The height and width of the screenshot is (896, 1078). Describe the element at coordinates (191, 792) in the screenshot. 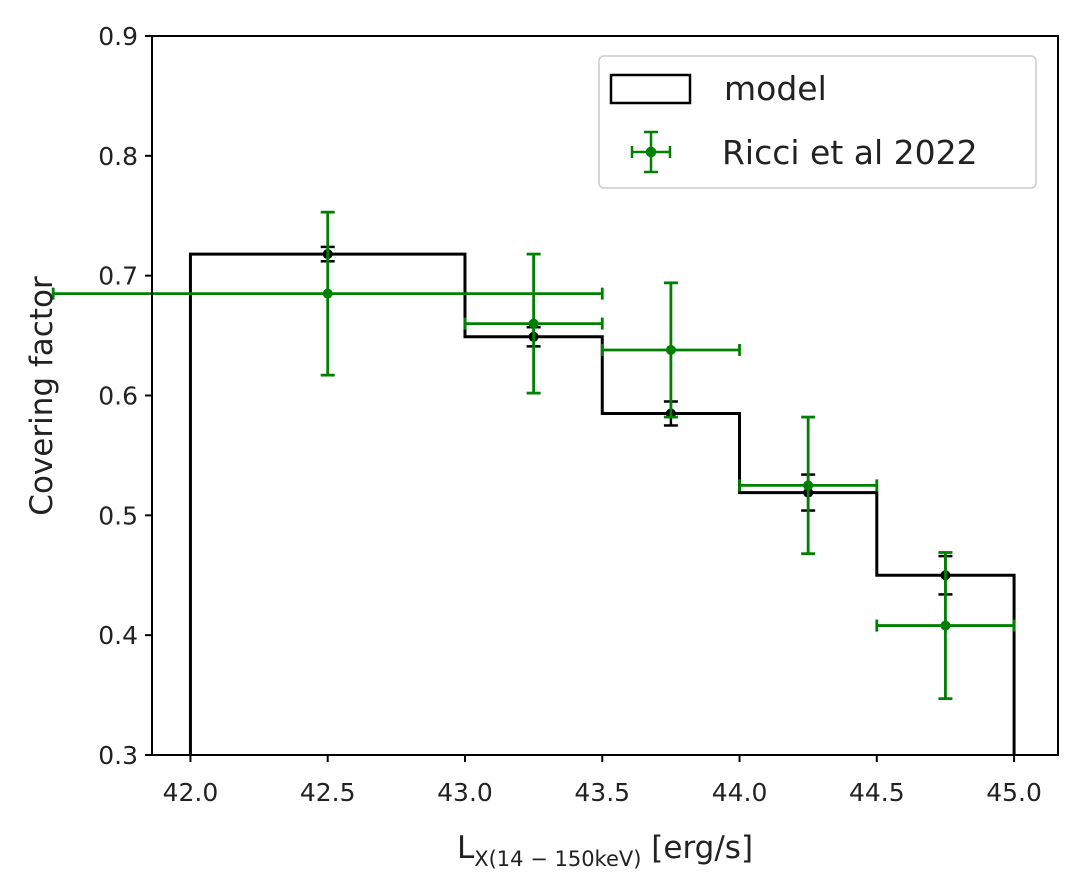

I see `x-tick-label: 42.0` at that location.